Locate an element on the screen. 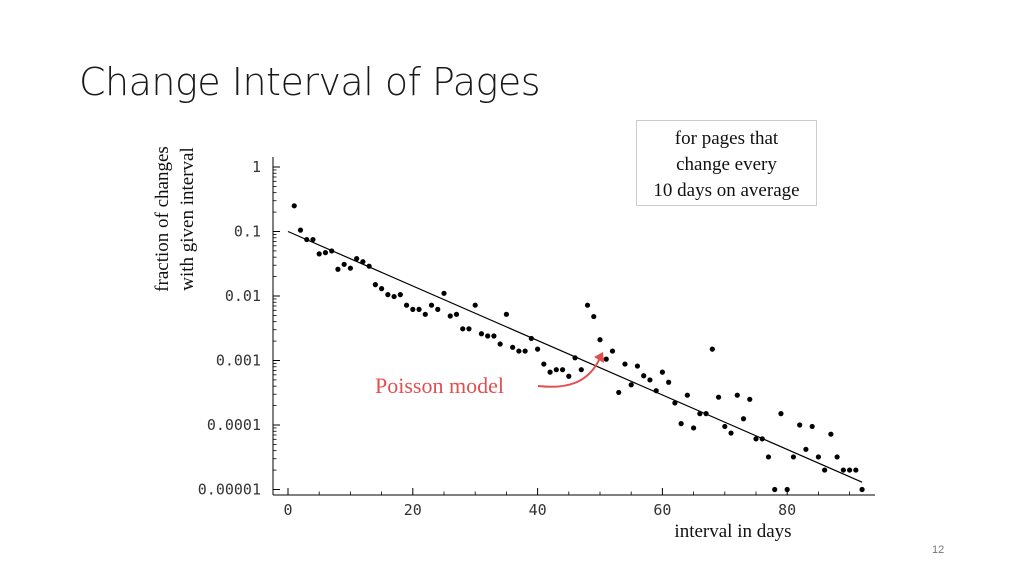 The height and width of the screenshot is (576, 1024). legend-note-line-1: for pages that is located at coordinates (726, 138).